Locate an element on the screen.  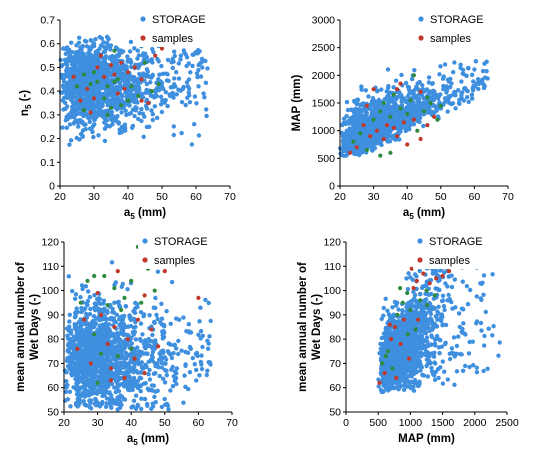
storage-series is located at coordinates (439, 320).